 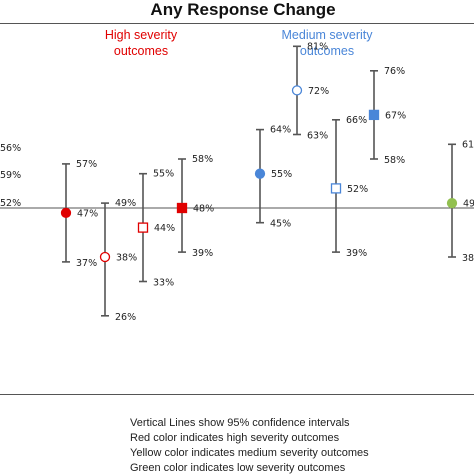 What do you see at coordinates (394, 160) in the screenshot?
I see `low-label: 58%` at bounding box center [394, 160].